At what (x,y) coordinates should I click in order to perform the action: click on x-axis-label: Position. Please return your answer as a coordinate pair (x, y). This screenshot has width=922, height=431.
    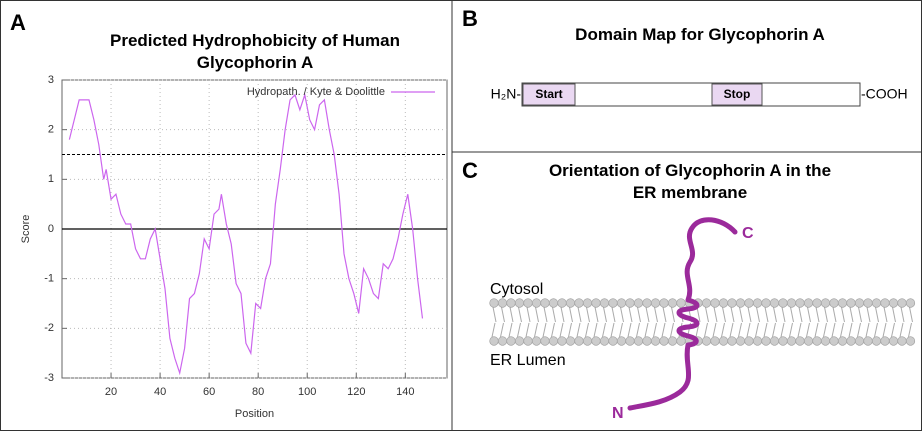
    Looking at the image, I should click on (254, 414).